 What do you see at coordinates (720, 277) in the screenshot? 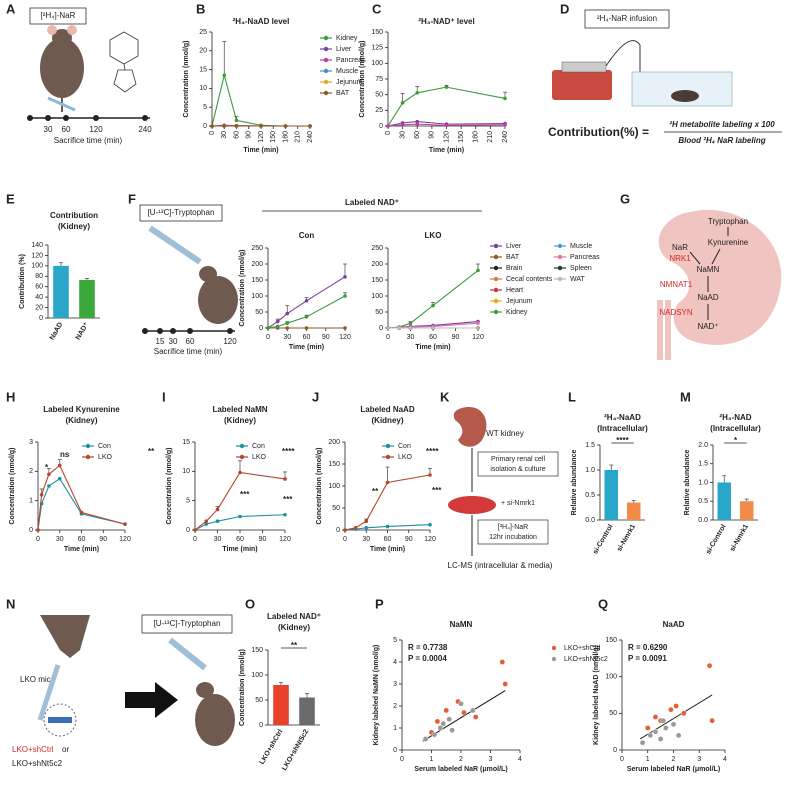
I see `kidney` at bounding box center [720, 277].